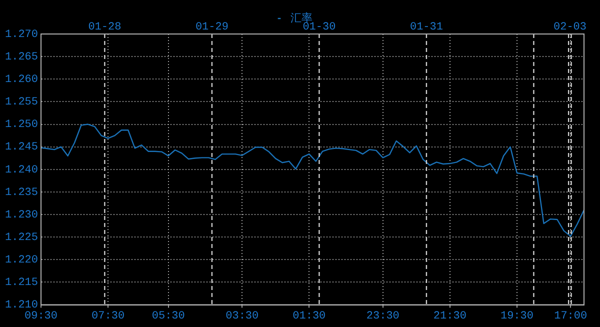 Image resolution: width=600 pixels, height=327 pixels. Describe the element at coordinates (21, 80) in the screenshot. I see `y-tick-label: 1.260` at that location.